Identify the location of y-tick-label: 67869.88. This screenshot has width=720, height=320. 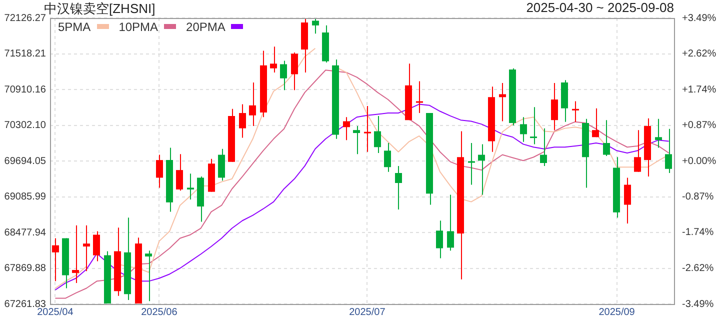
(25, 268).